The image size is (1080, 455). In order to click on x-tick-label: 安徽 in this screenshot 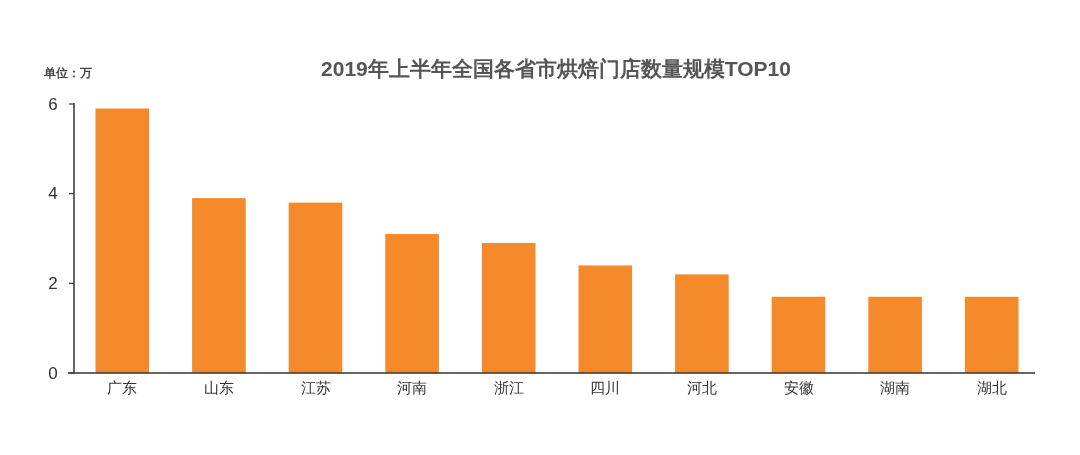, I will do `click(798, 387)`.